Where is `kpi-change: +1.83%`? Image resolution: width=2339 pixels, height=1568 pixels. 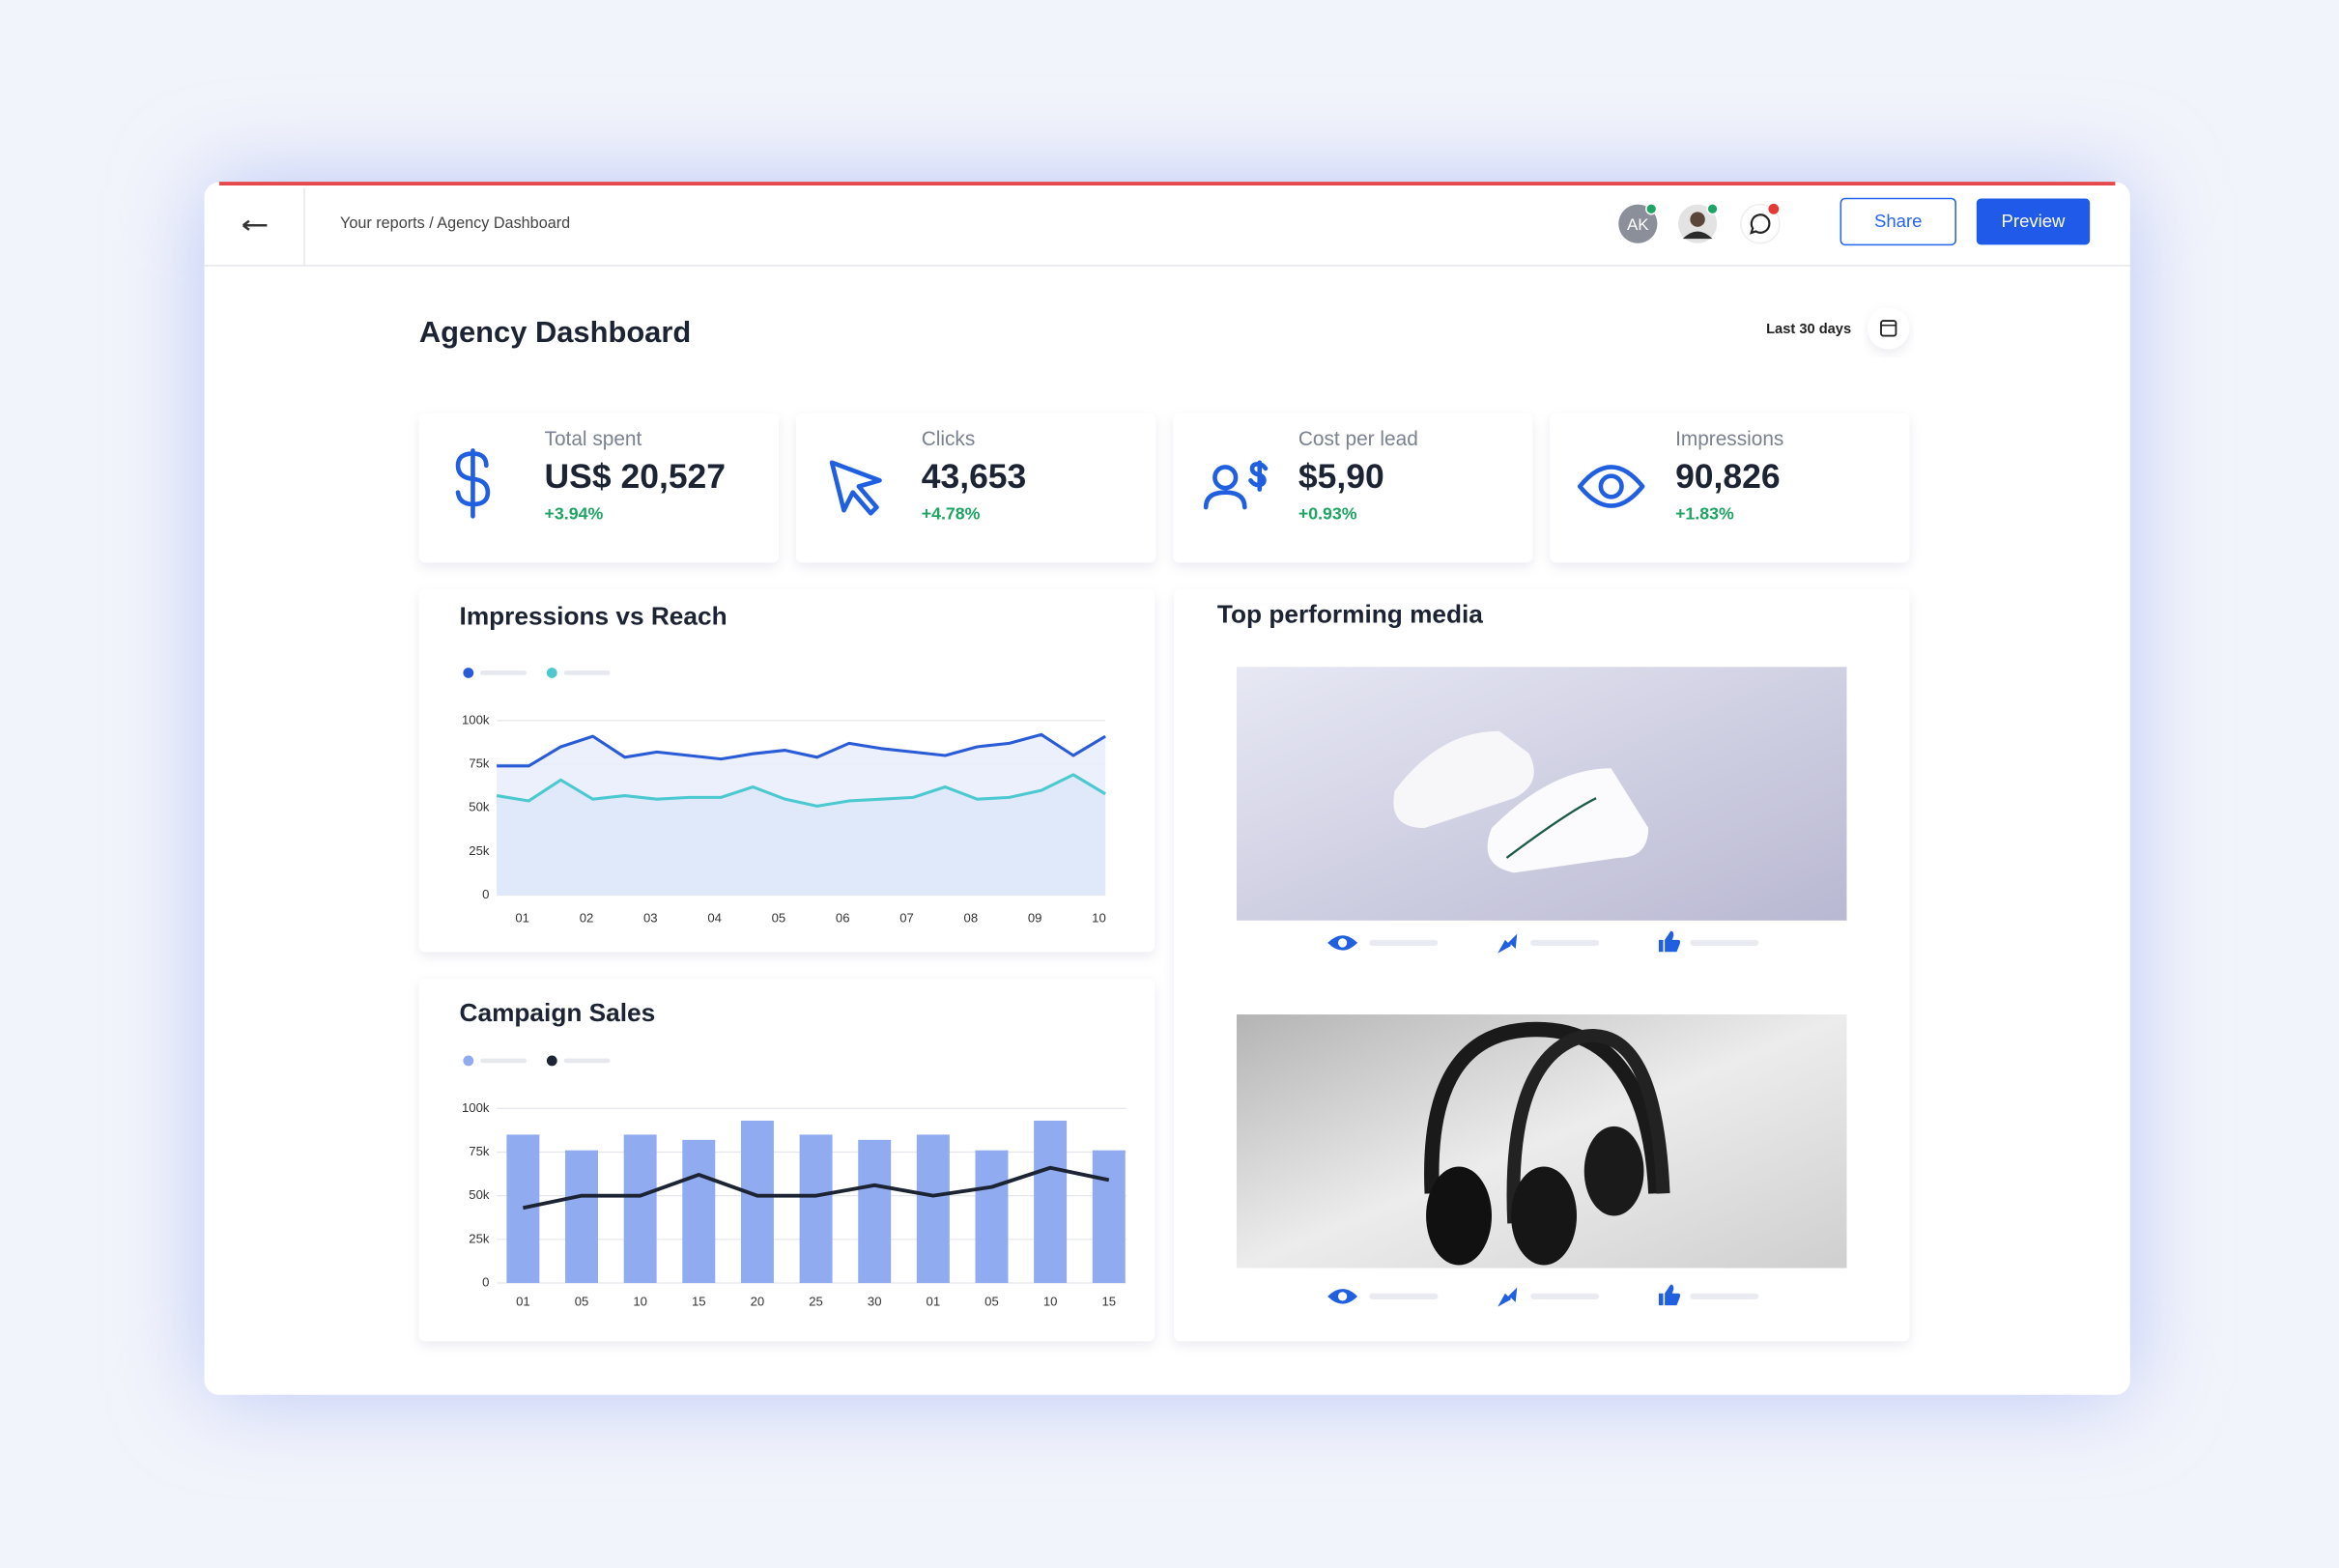
kpi-change: +1.83% is located at coordinates (1705, 513).